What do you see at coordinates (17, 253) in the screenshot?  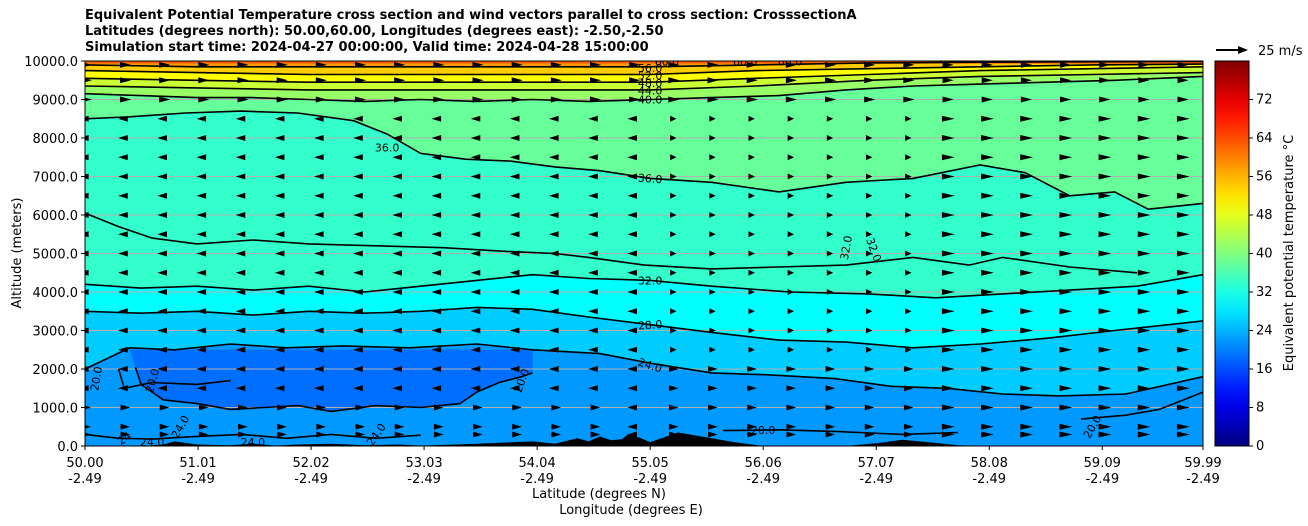 I see `y-axis-label: Altitude (meters)` at bounding box center [17, 253].